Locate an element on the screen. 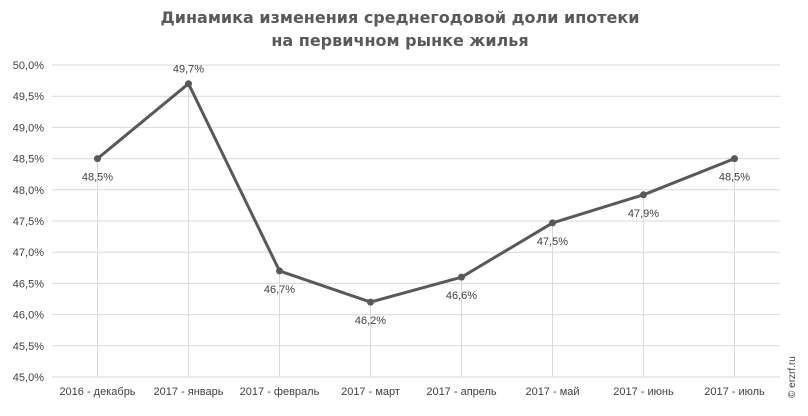 Image resolution: width=808 pixels, height=416 pixels. data-label: 47,5% is located at coordinates (552, 242).